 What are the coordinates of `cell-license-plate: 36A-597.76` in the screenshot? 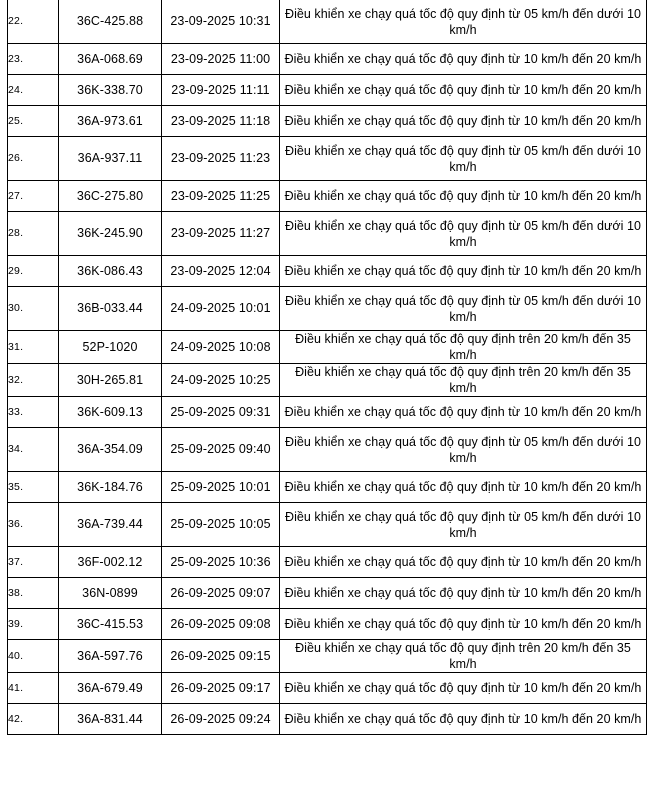 It's located at (110, 656).